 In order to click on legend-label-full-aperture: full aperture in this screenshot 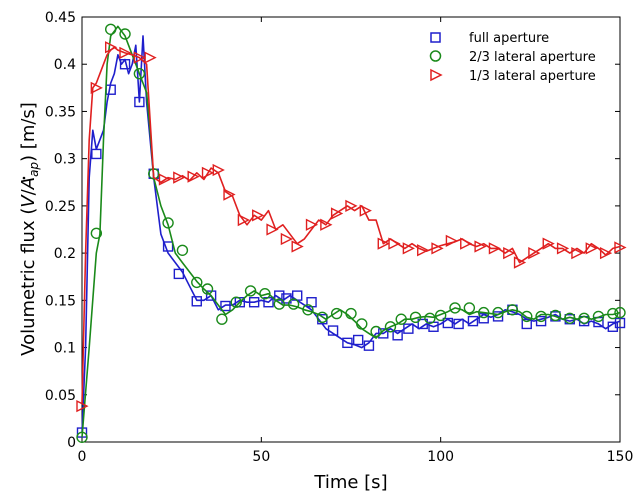, I will do `click(509, 38)`.